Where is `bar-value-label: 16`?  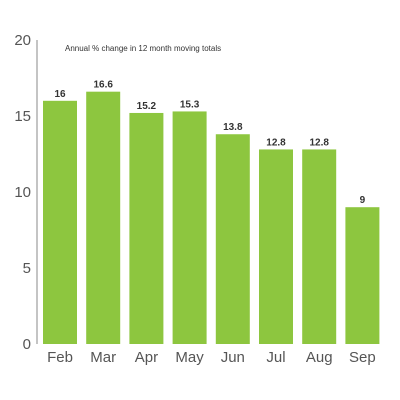 bar-value-label: 16 is located at coordinates (60, 94).